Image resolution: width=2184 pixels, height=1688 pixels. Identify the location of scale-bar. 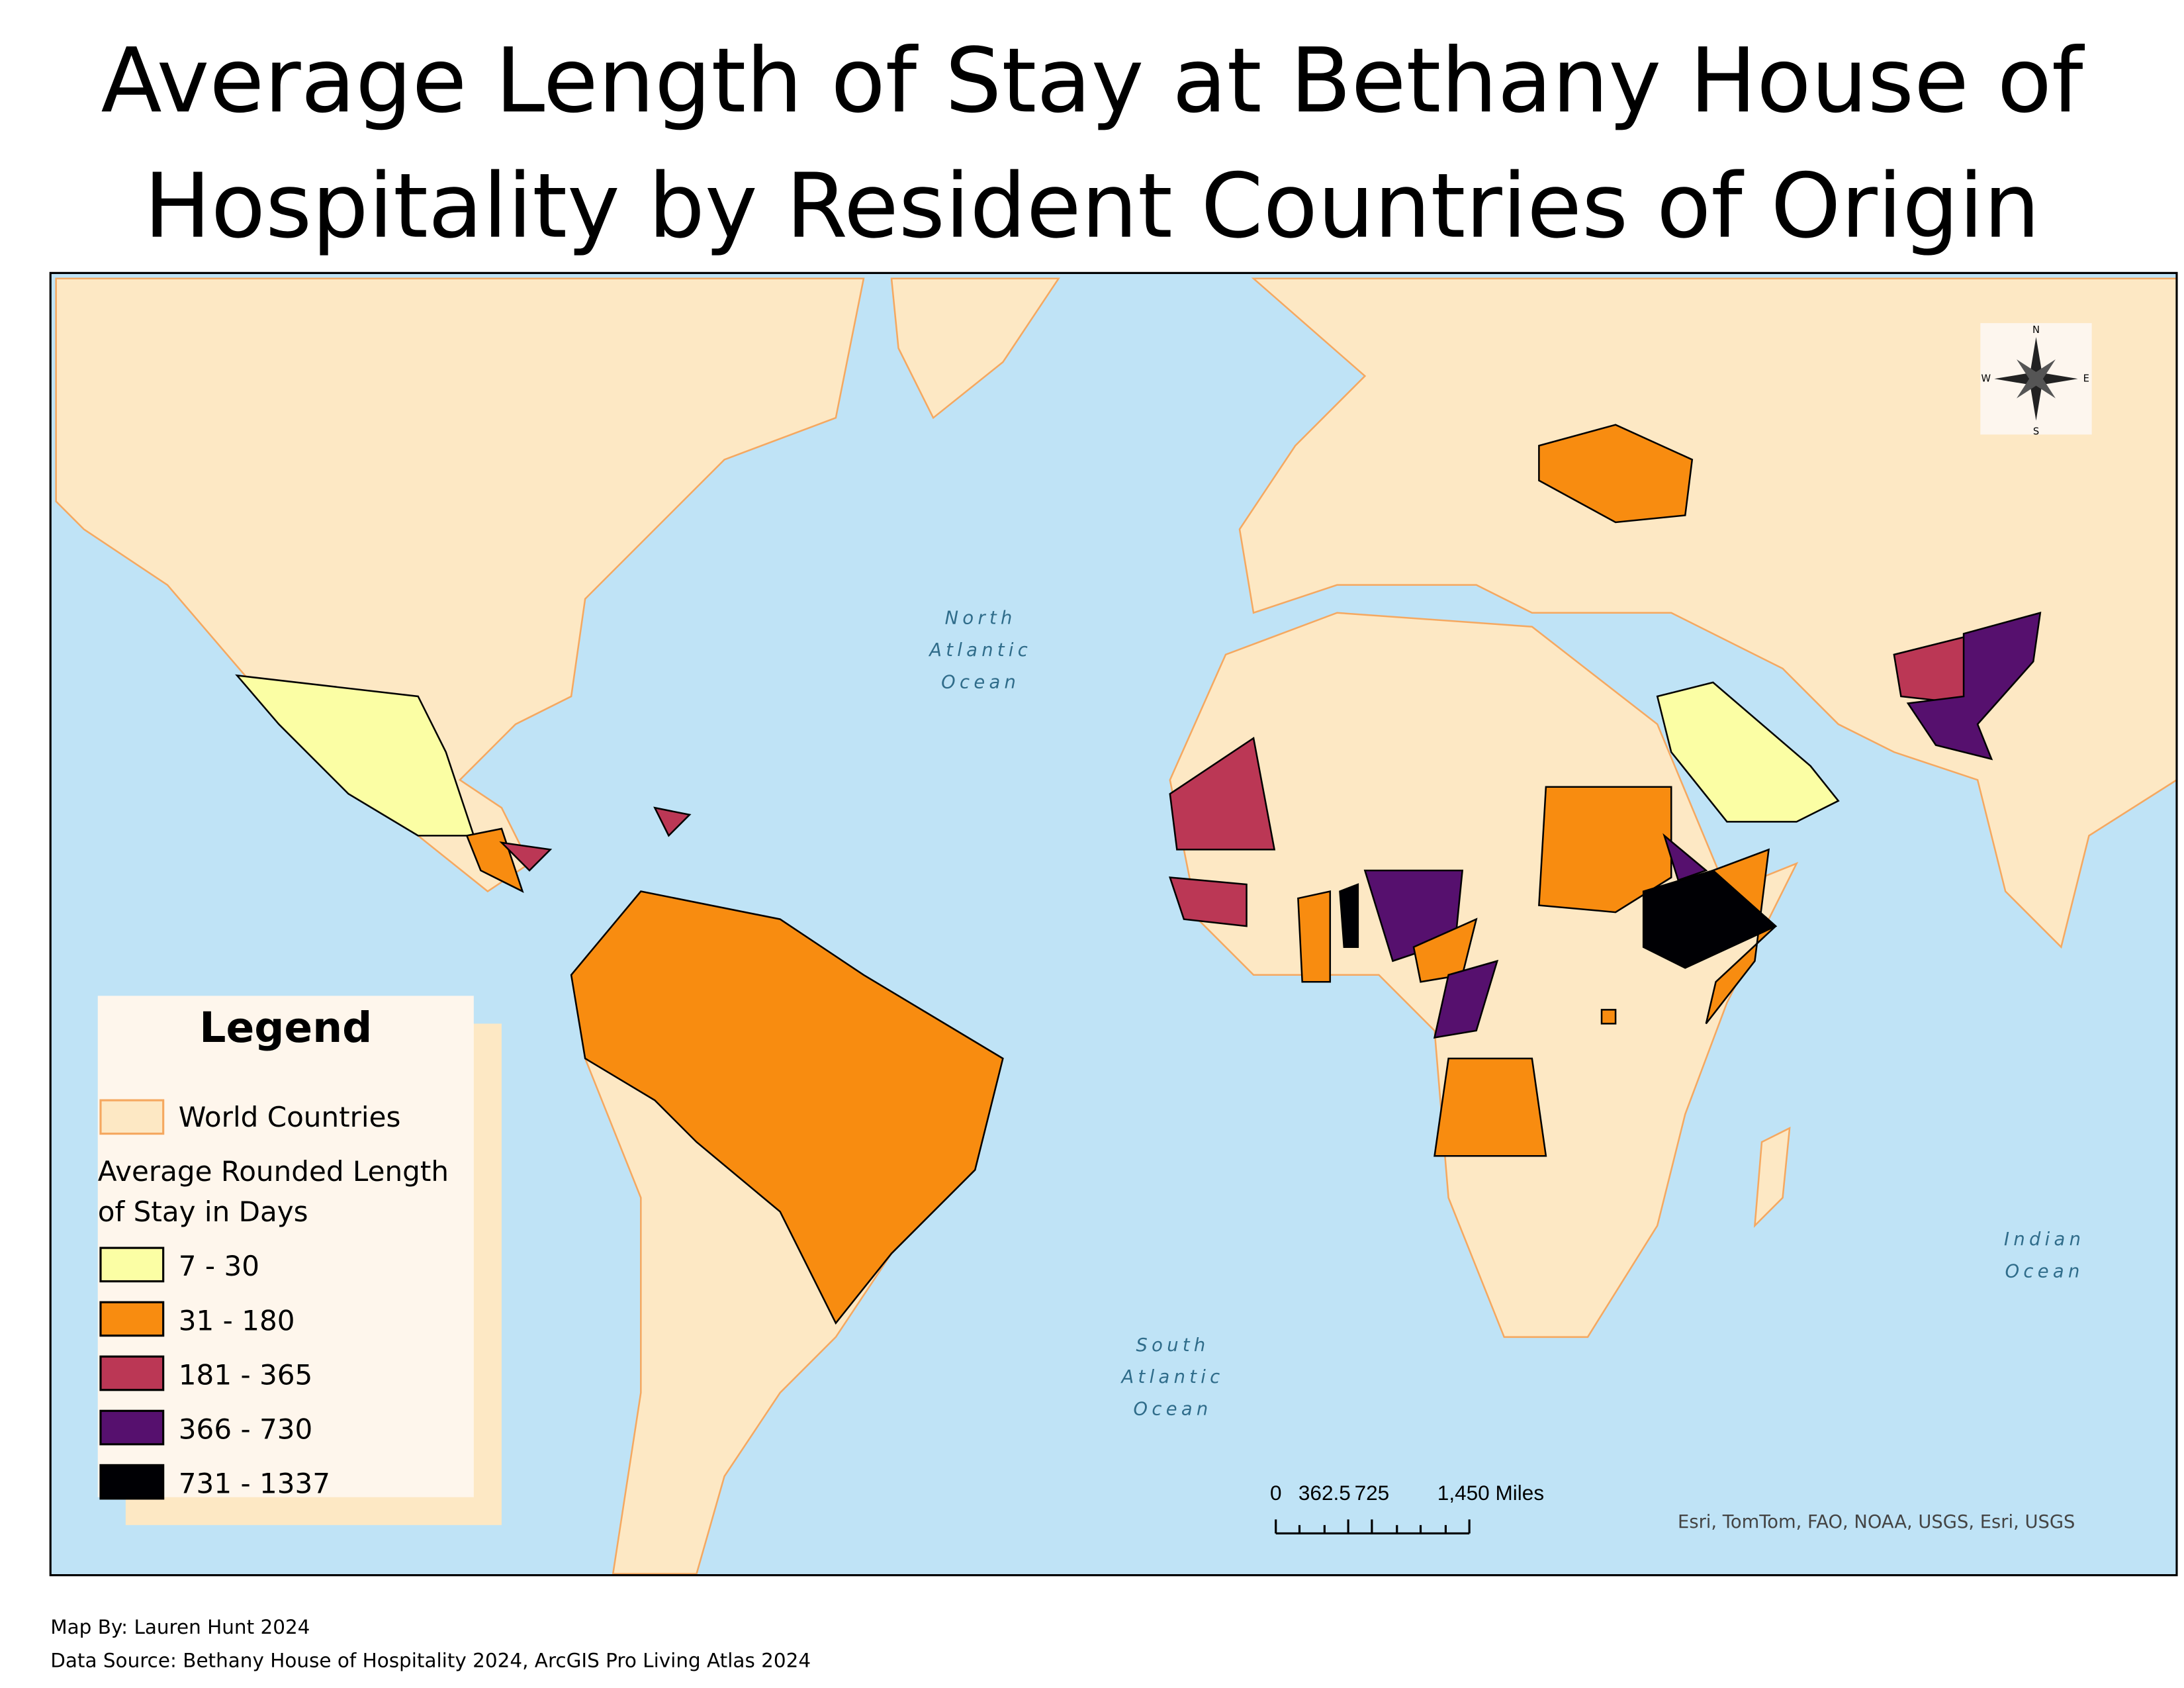
(1373, 1527).